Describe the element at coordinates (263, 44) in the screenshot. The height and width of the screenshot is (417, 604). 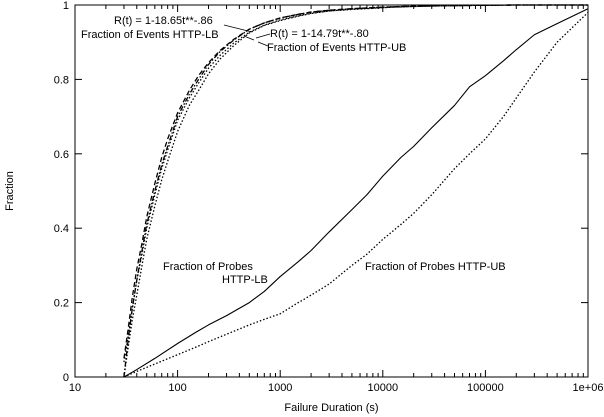
I see `annotation-leader-events-ub` at that location.